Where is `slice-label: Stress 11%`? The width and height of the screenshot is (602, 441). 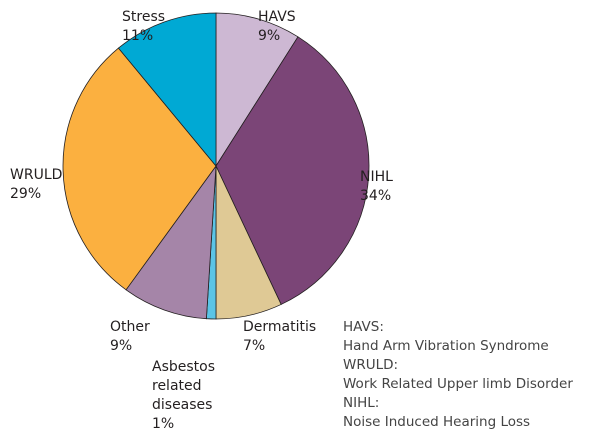 slice-label: Stress 11% is located at coordinates (157, 27).